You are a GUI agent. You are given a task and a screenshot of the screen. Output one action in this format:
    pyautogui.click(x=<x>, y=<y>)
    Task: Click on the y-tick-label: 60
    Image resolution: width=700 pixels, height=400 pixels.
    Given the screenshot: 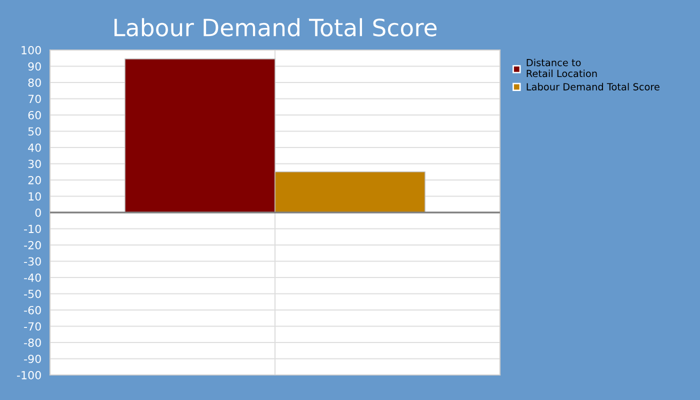 What is the action you would take?
    pyautogui.click(x=34, y=115)
    